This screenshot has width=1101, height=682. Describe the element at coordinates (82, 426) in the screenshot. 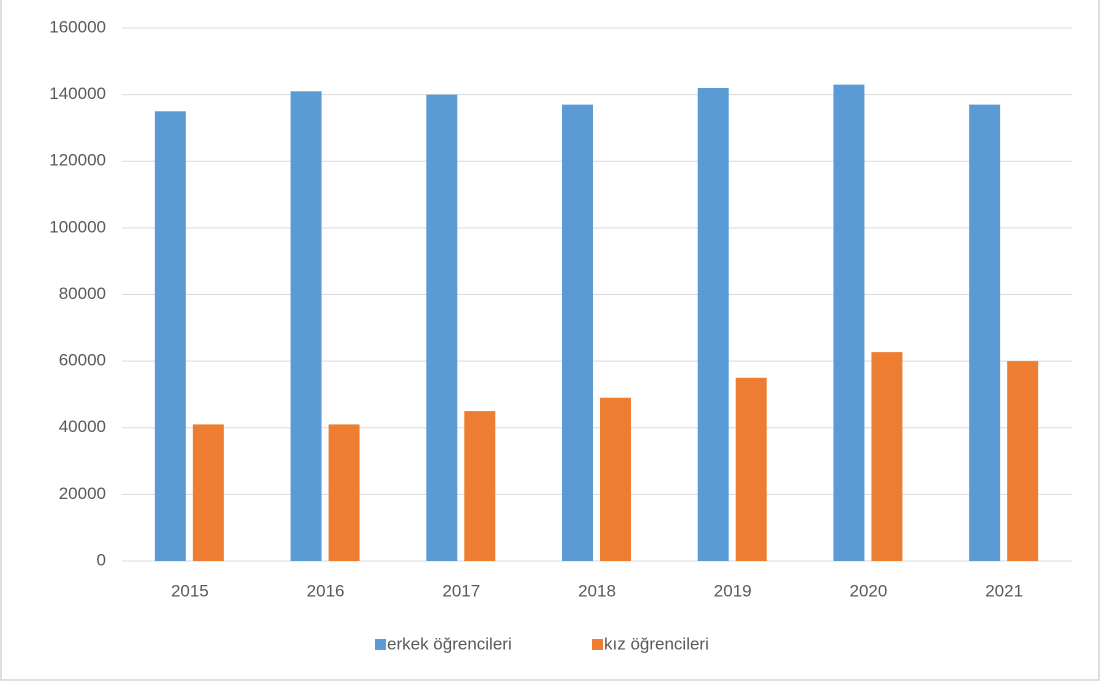

I see `y-tick-label: 40000` at that location.